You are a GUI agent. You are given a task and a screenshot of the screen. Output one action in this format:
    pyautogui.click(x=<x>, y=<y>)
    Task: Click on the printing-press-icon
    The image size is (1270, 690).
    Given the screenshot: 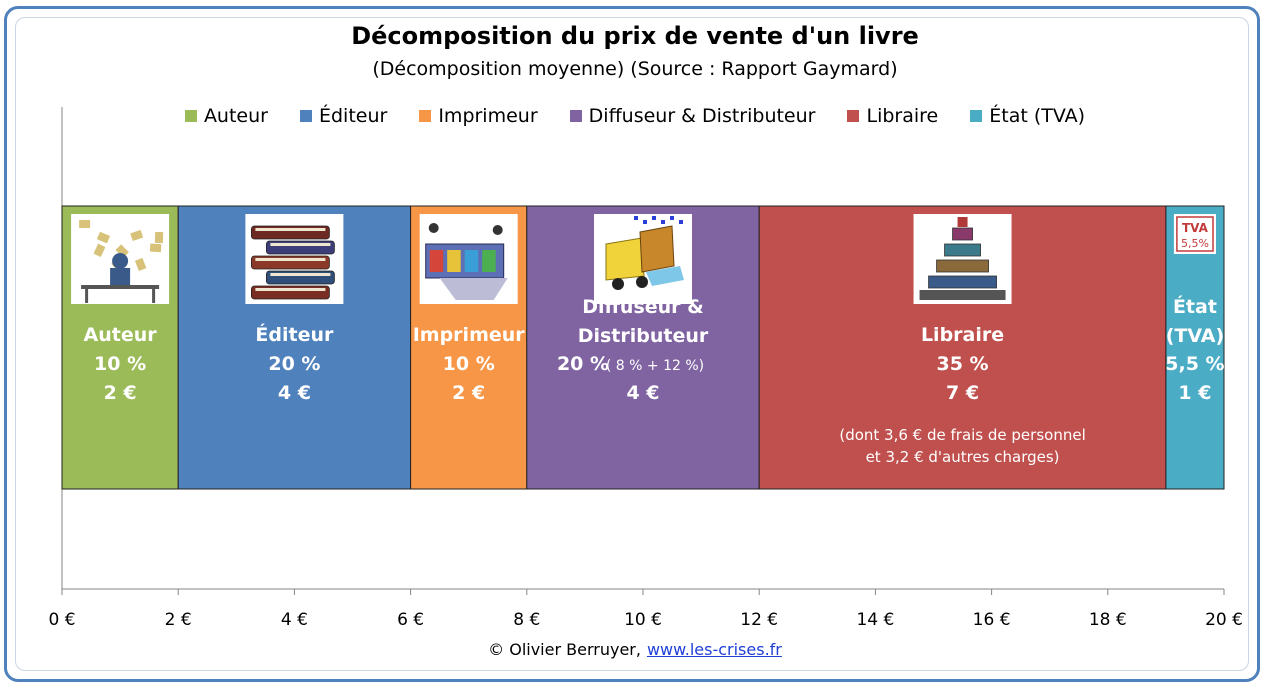 What is the action you would take?
    pyautogui.click(x=468, y=259)
    